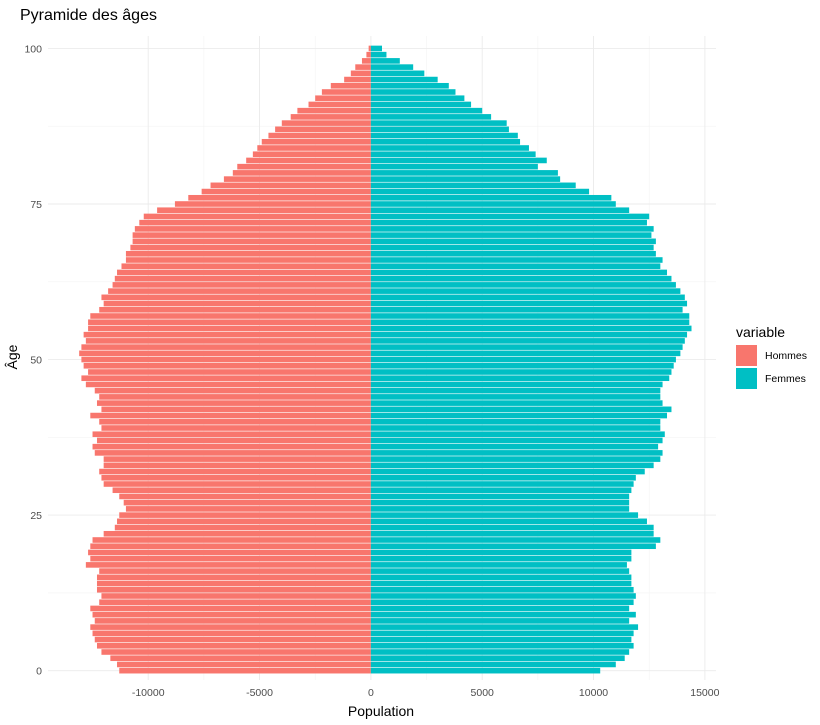 This screenshot has height=725, width=820. I want to click on x-tick-label: 15000, so click(704, 693).